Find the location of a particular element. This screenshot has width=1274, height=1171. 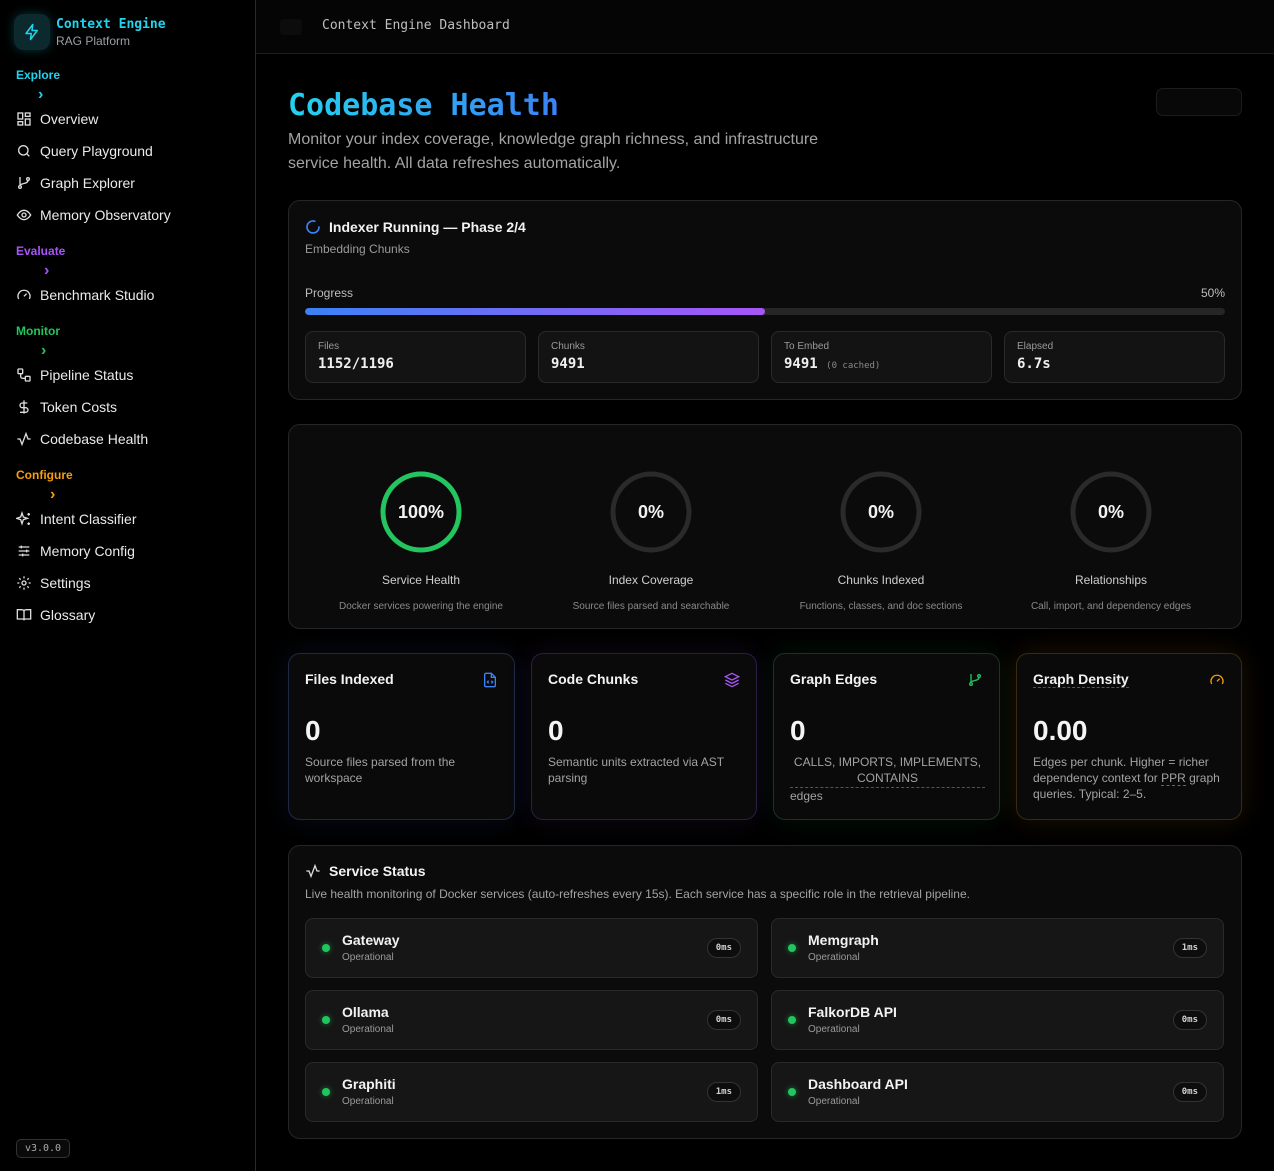

service-item-gateway: Gateway Operational 0ms is located at coordinates (531, 948).